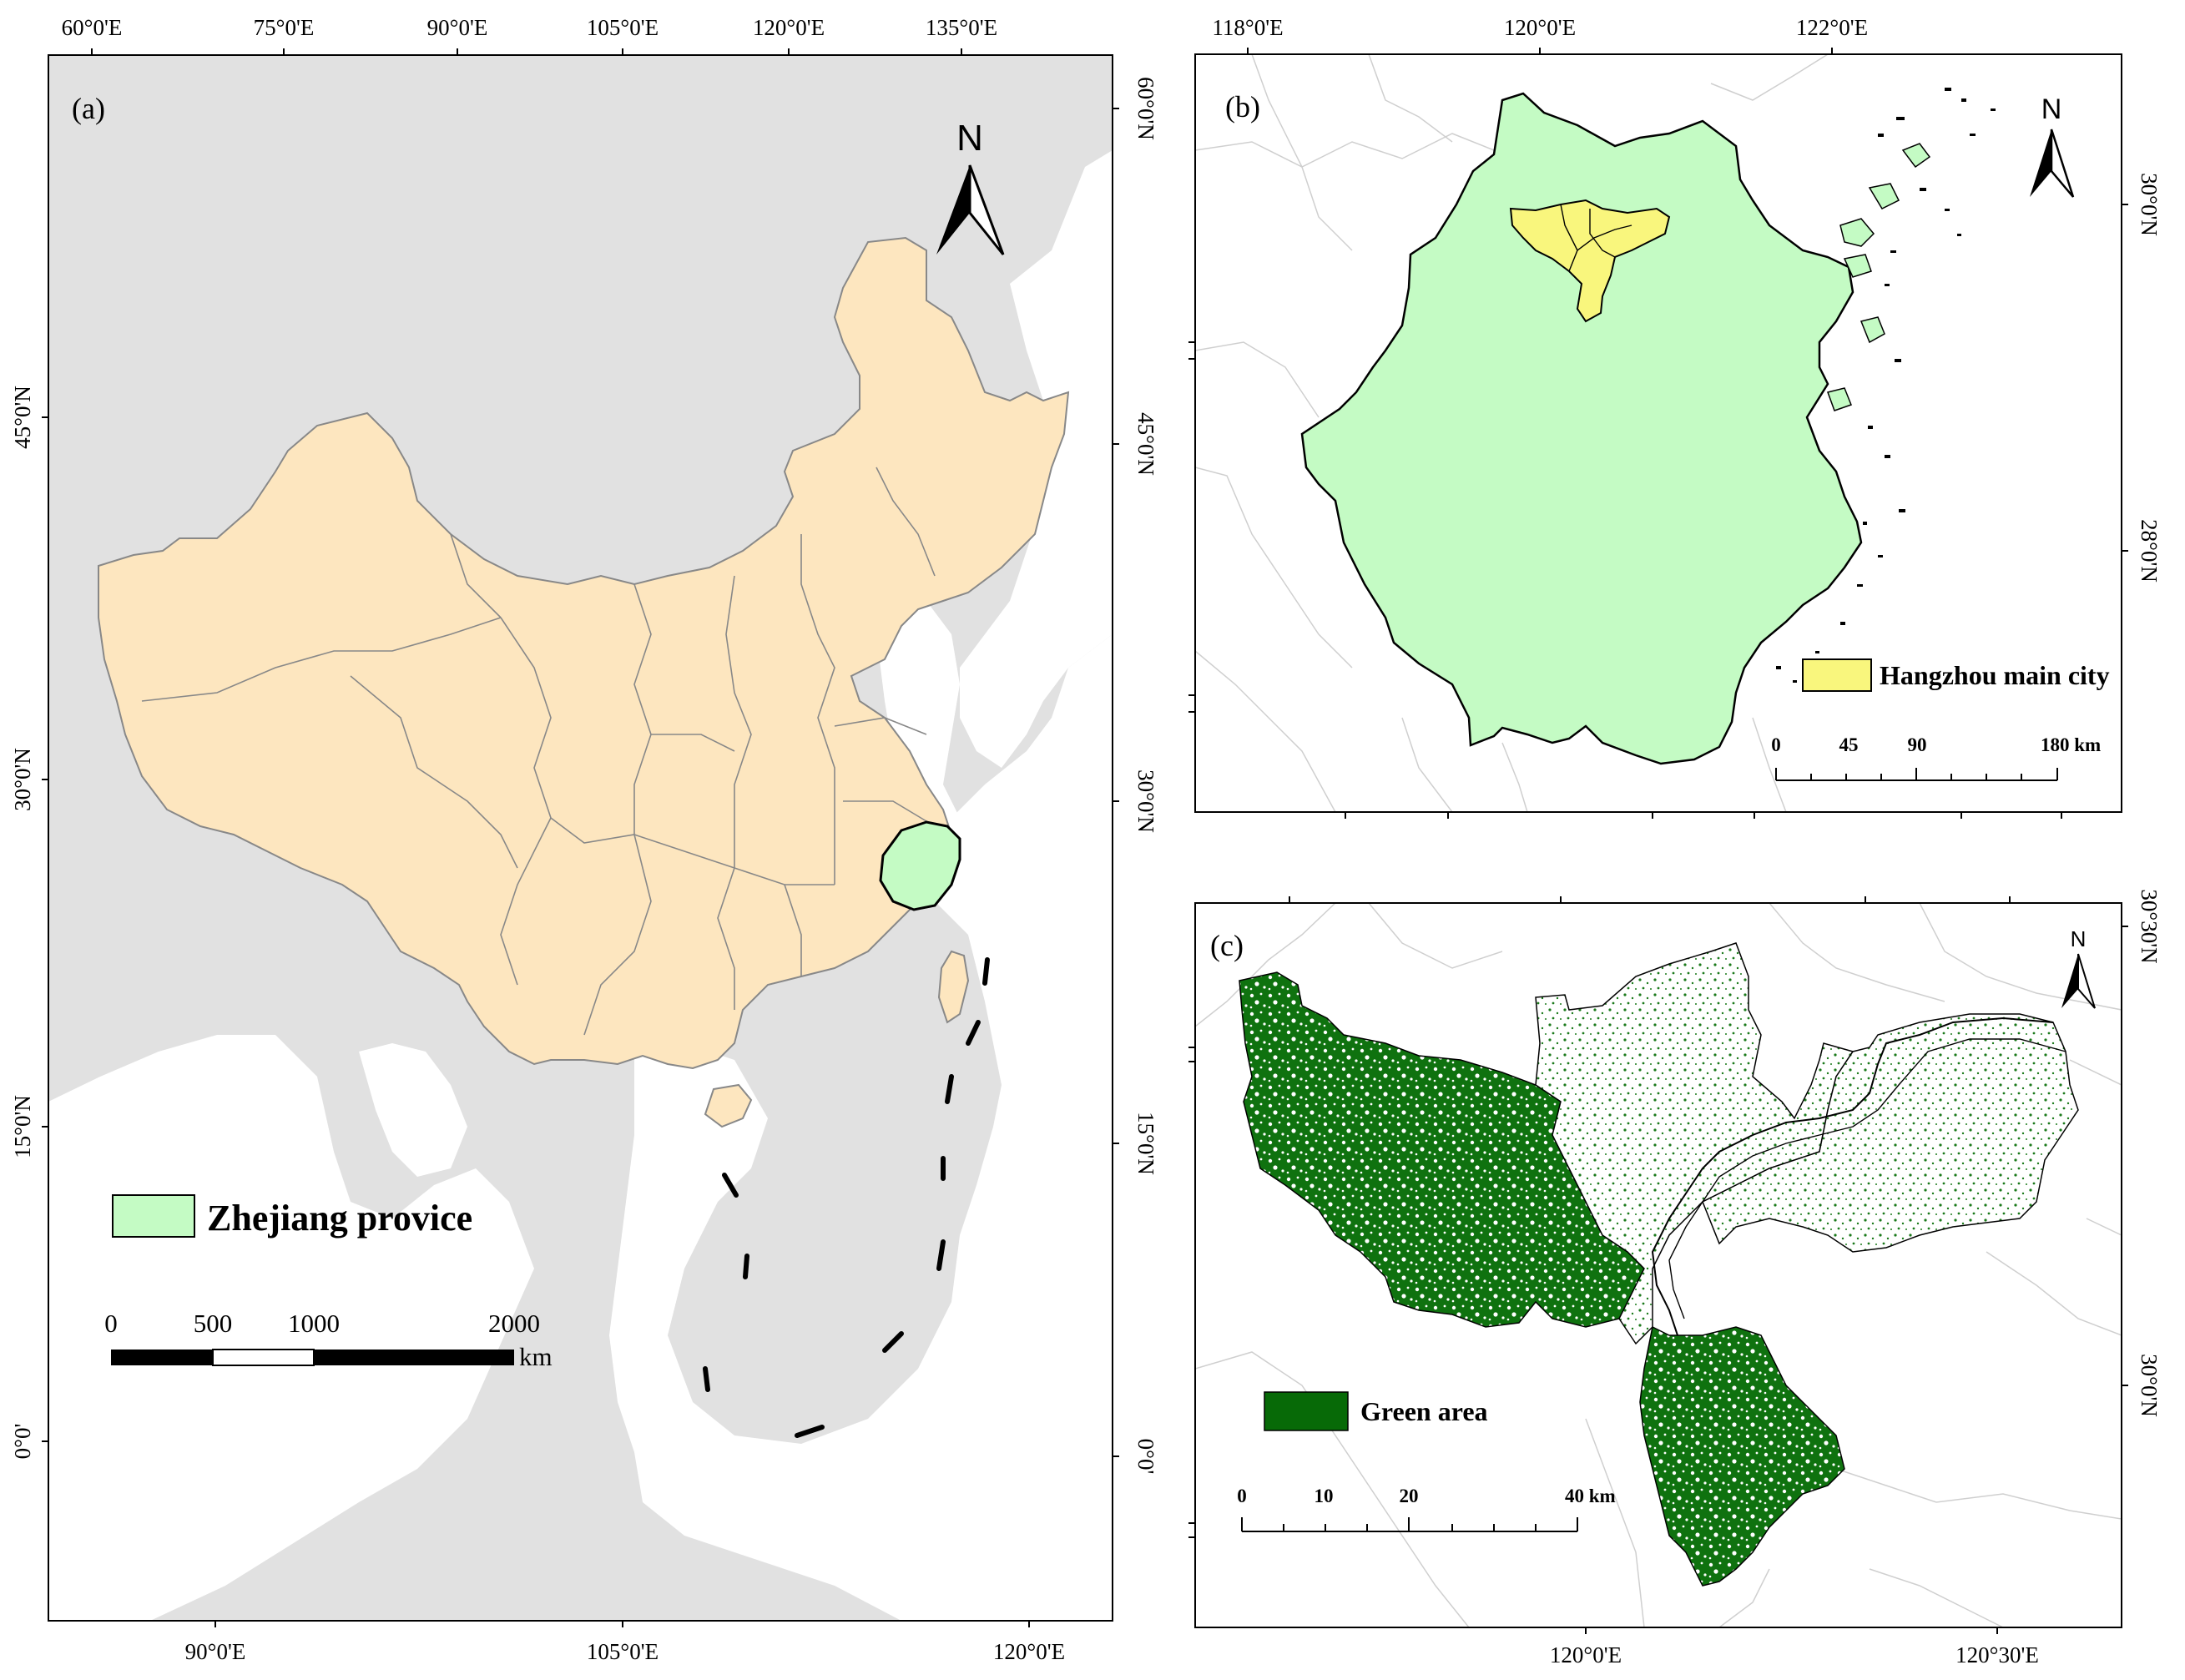 The height and width of the screenshot is (1680, 2185). What do you see at coordinates (314, 1323) in the screenshot?
I see `svg-text: 1000` at bounding box center [314, 1323].